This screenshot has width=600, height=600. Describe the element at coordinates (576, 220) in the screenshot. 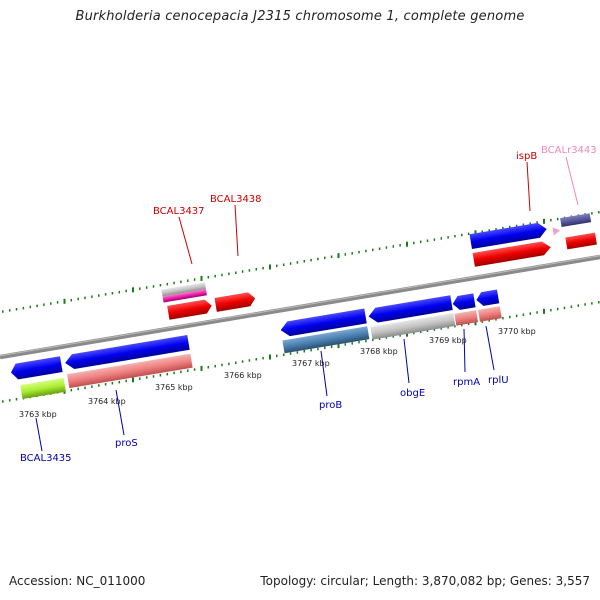

I see `feature-offscreen-purple` at that location.